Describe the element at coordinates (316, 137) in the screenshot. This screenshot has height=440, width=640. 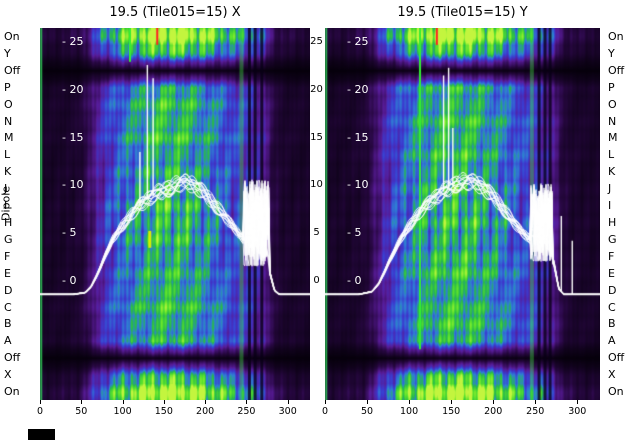
I see `y-ticklabel-center: 15` at that location.